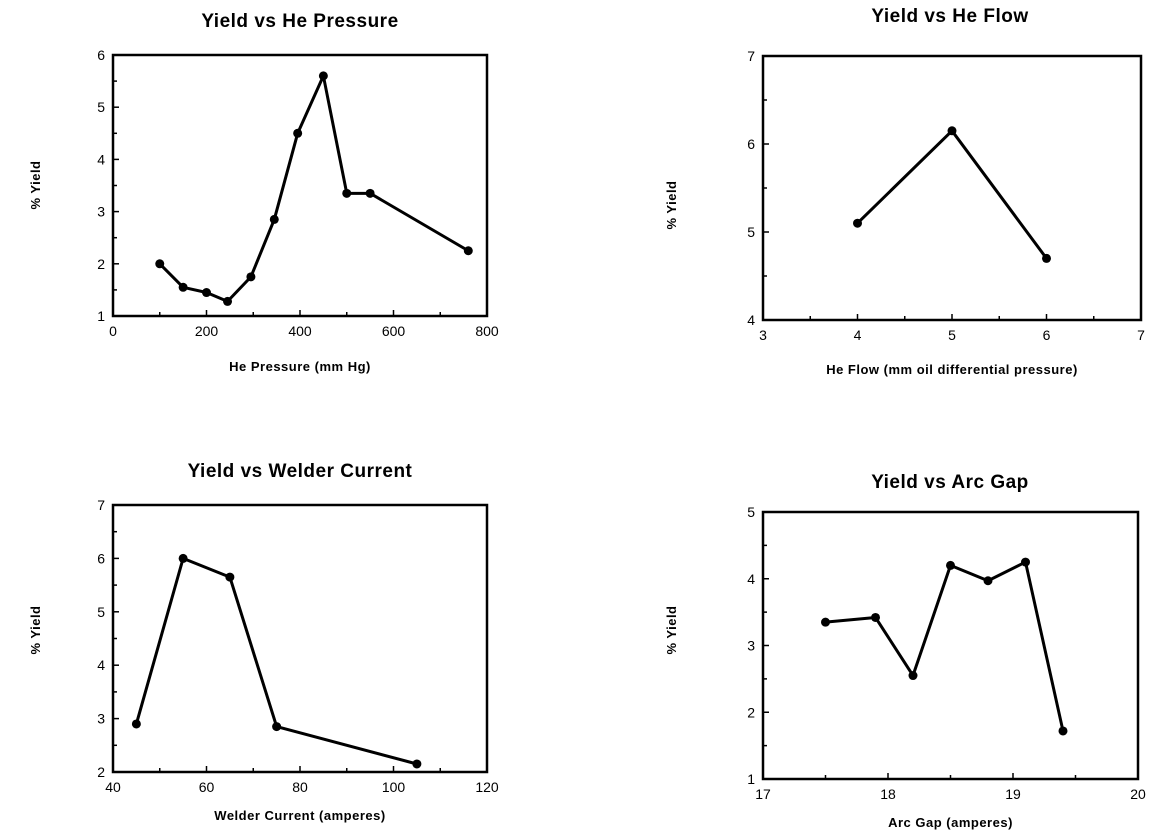 The width and height of the screenshot is (1149, 837). What do you see at coordinates (300, 787) in the screenshot?
I see `x-tick-label: 80` at bounding box center [300, 787].